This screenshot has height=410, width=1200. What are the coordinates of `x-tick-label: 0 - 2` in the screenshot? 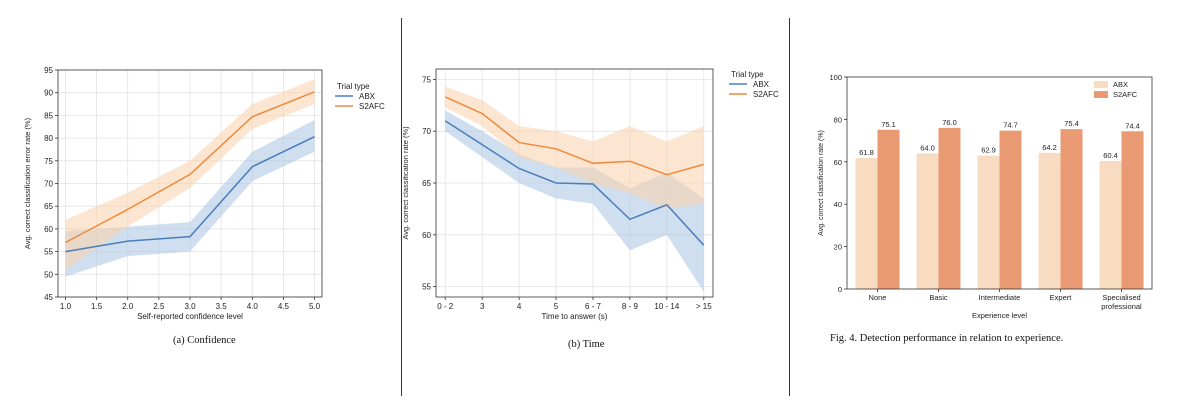 It's located at (445, 306).